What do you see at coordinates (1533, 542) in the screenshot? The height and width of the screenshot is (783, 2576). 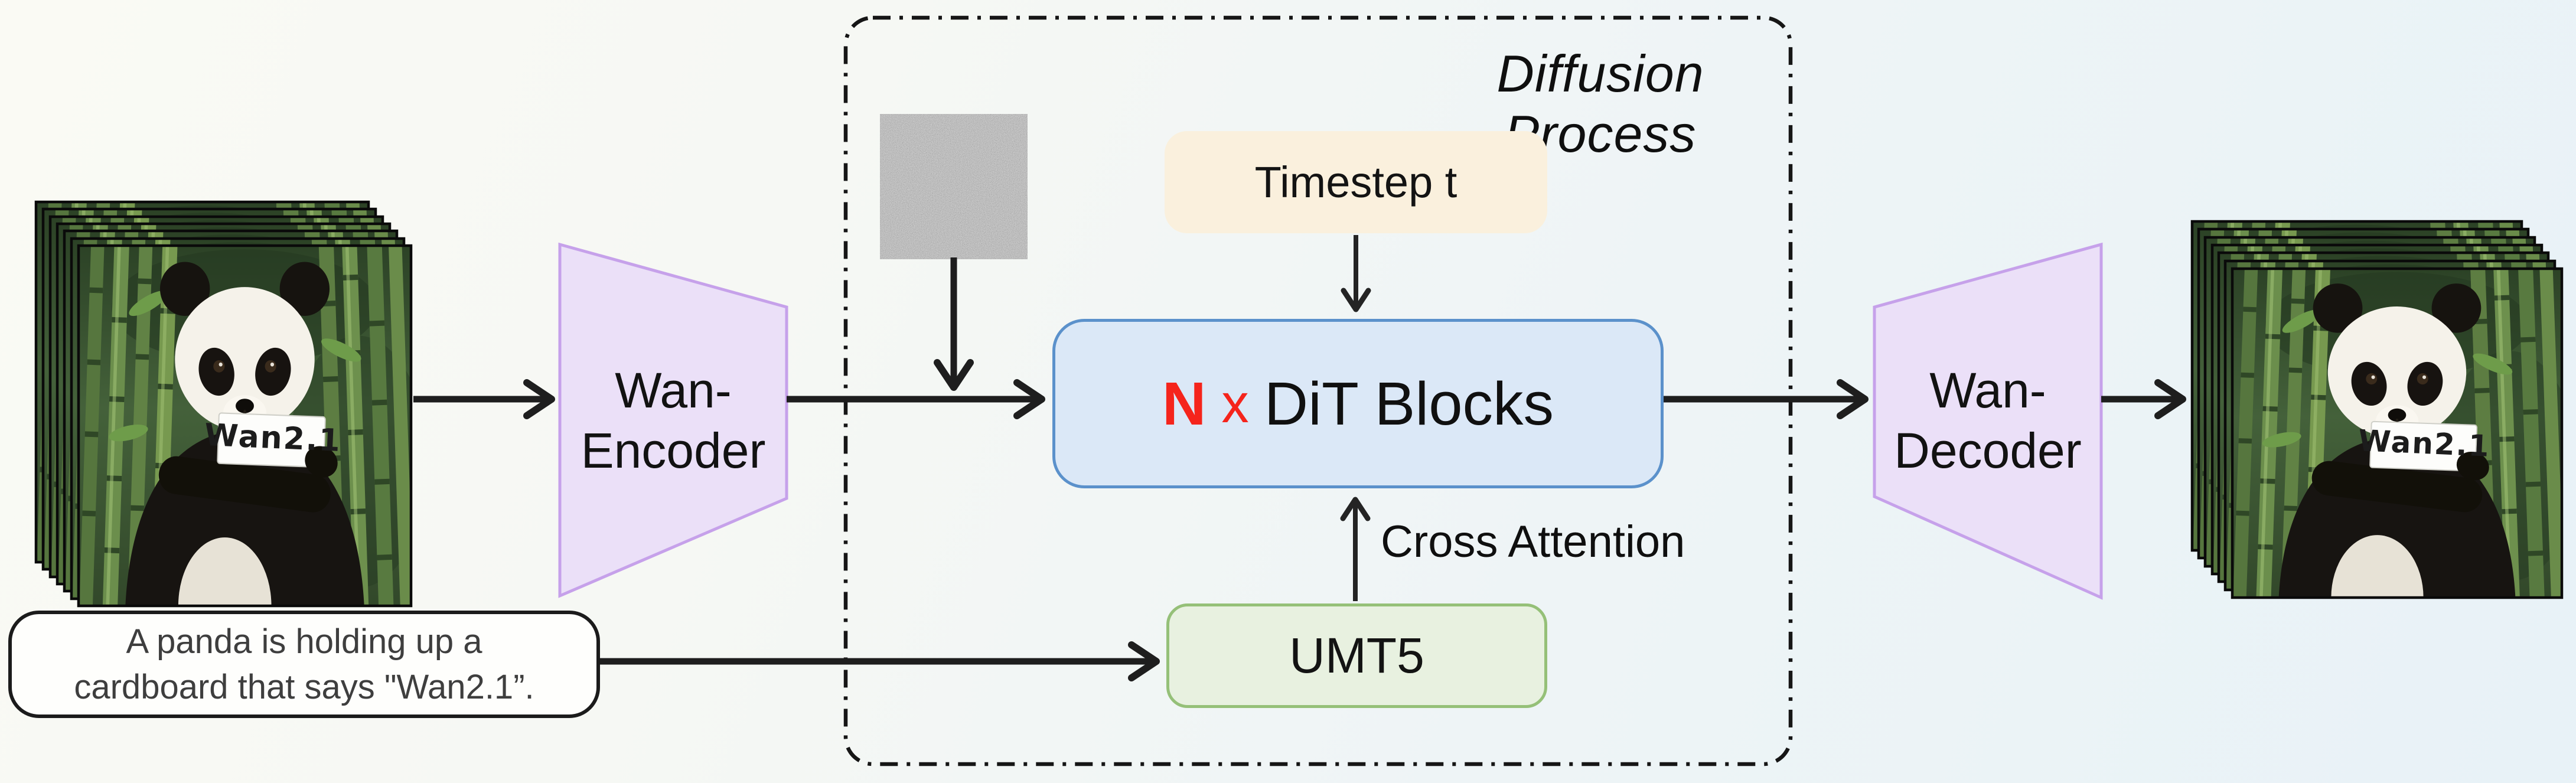 I see `cross-attention-label: Cross Attention` at bounding box center [1533, 542].